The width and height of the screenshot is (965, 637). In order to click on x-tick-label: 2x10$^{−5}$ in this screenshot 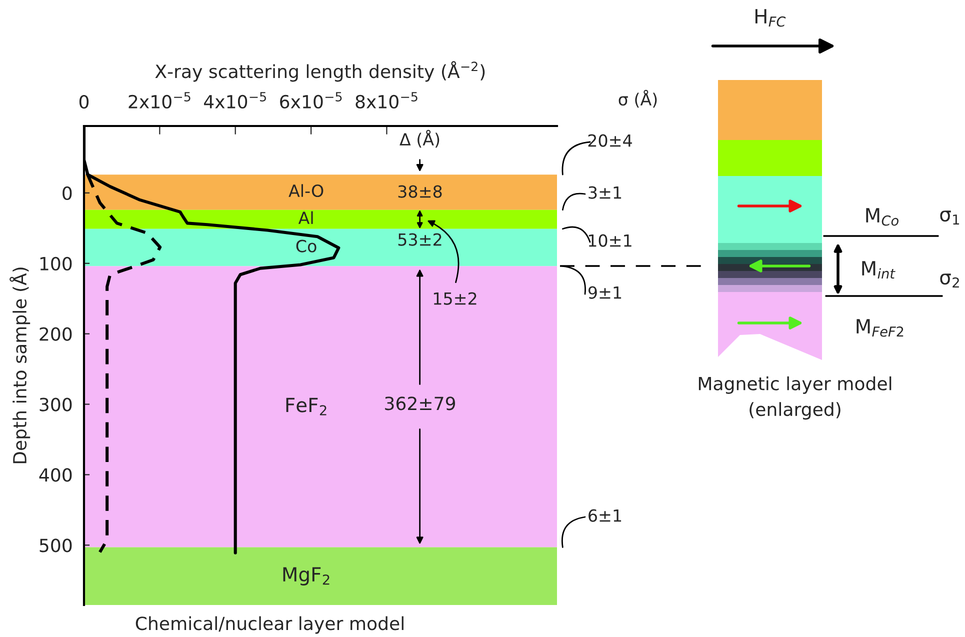, I will do `click(159, 100)`.